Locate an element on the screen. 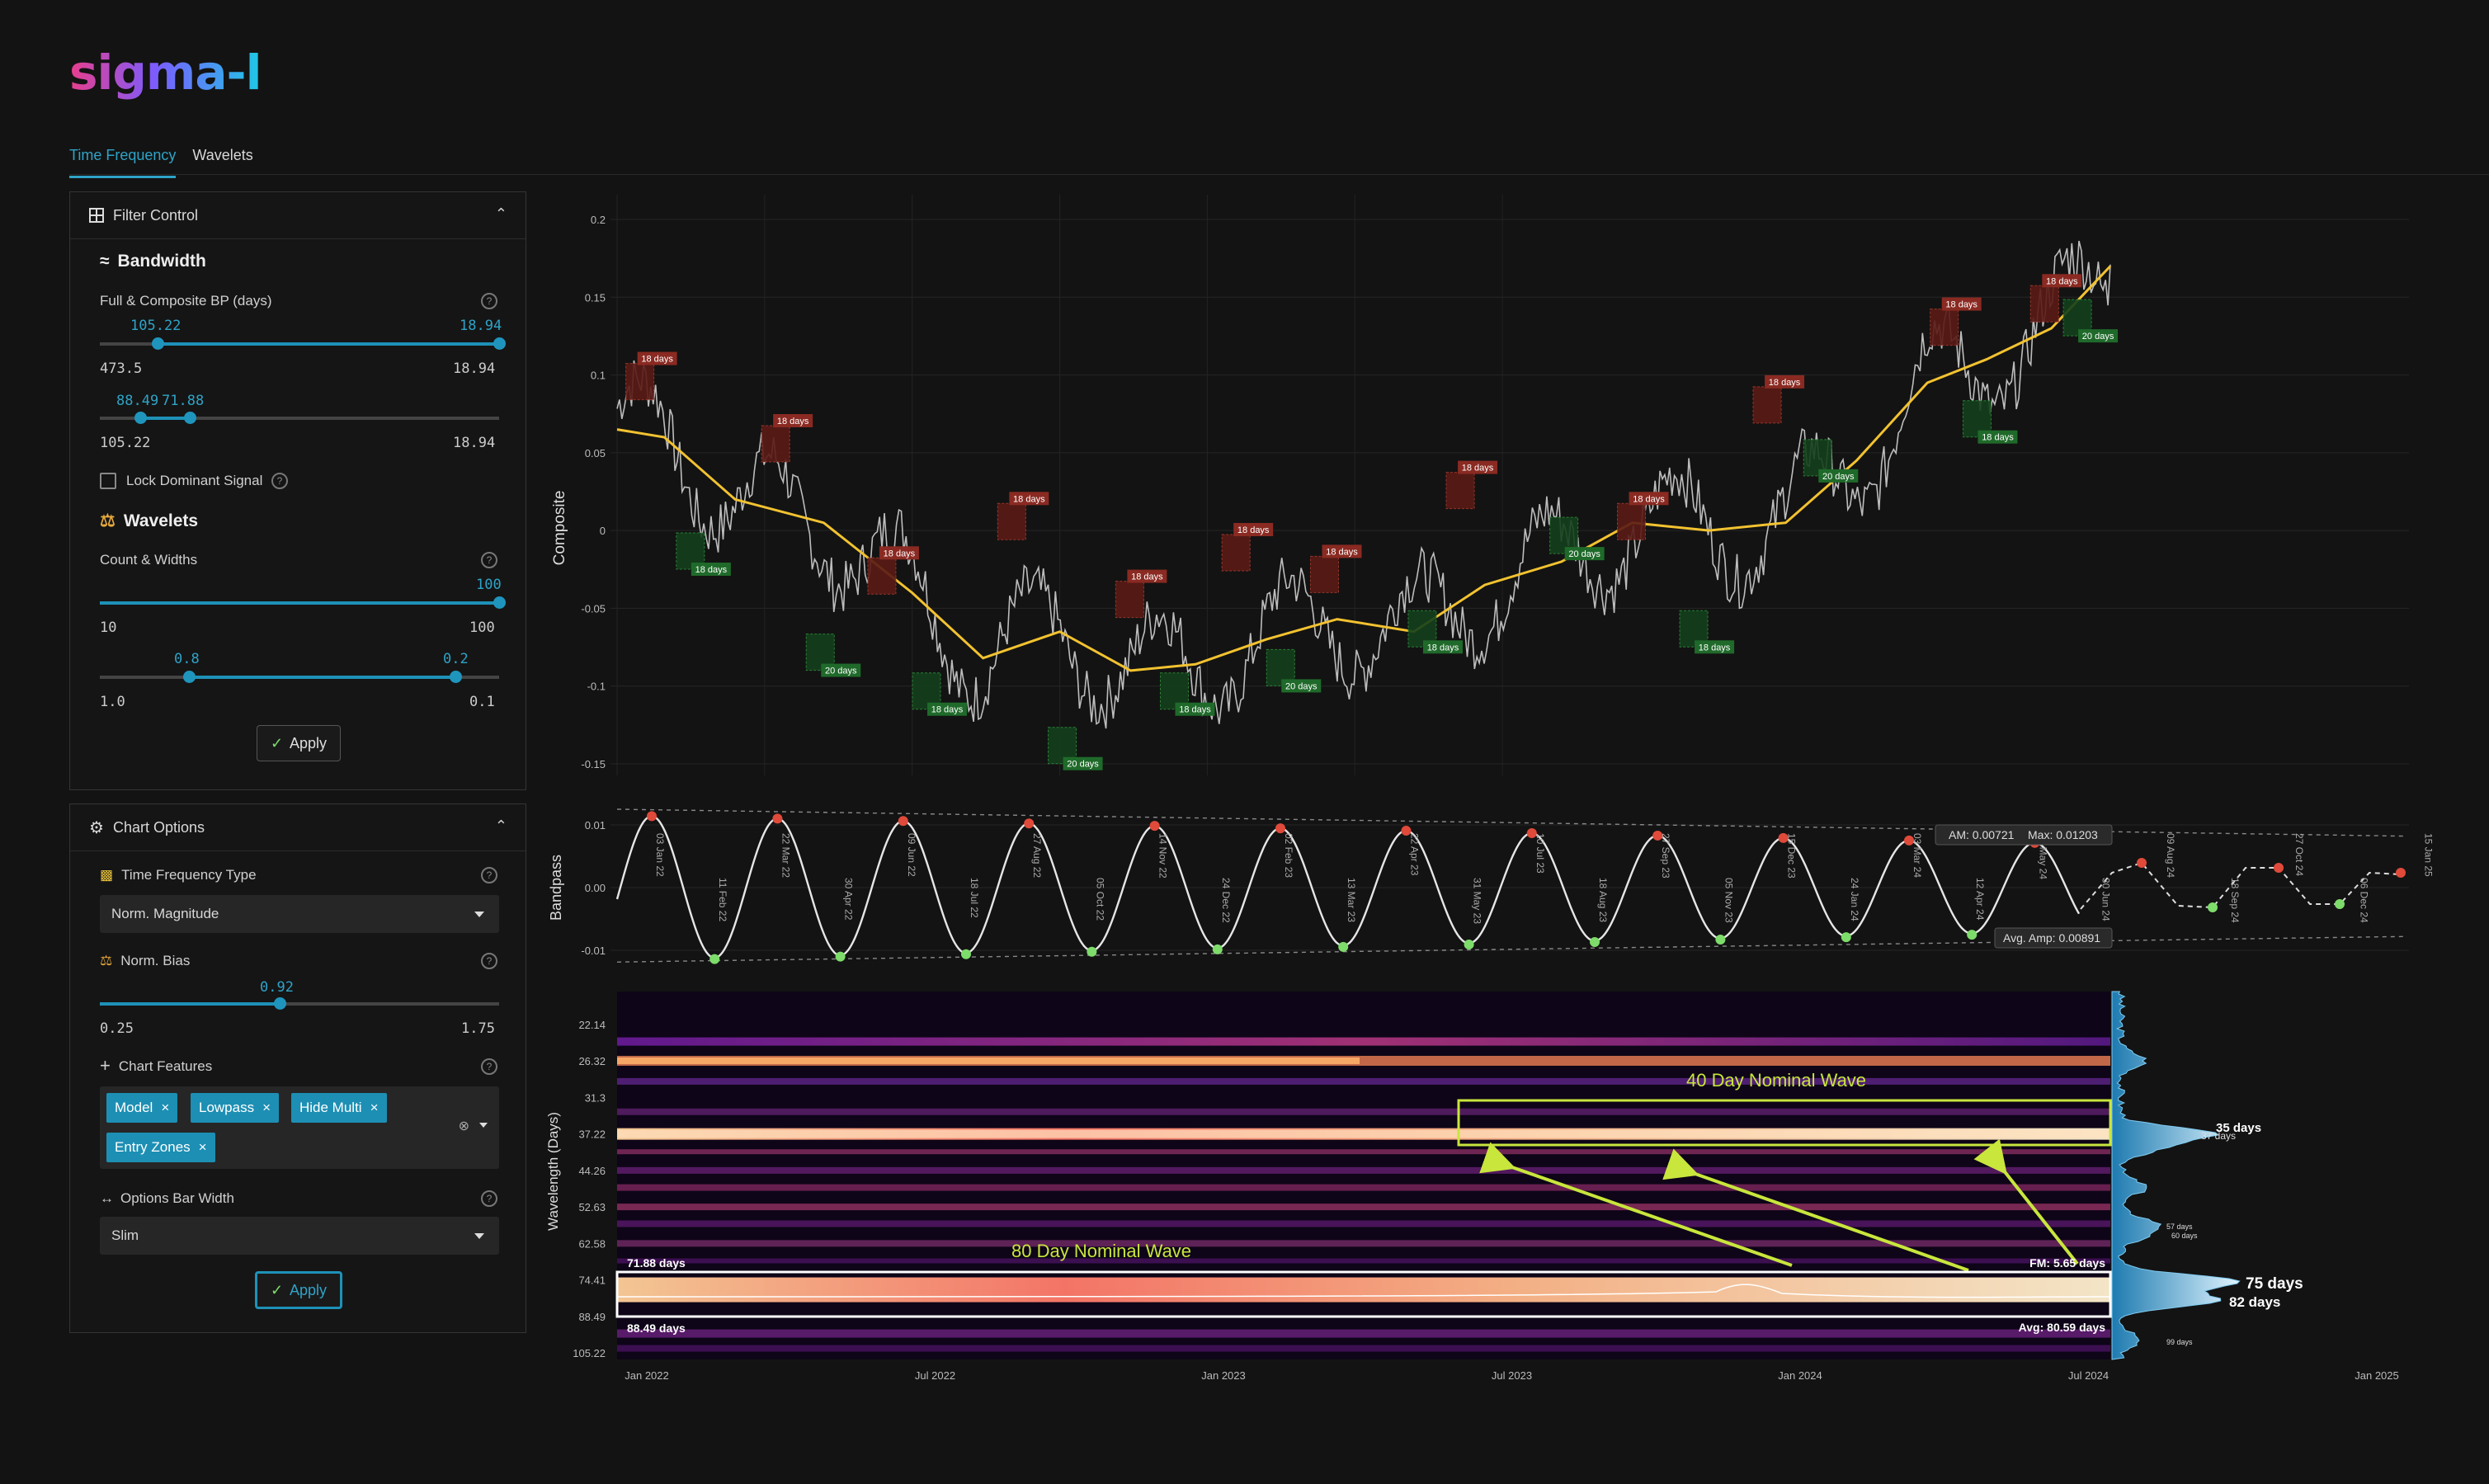 The width and height of the screenshot is (2489, 1484). feature-tag: Hide Multi × is located at coordinates (339, 1108).